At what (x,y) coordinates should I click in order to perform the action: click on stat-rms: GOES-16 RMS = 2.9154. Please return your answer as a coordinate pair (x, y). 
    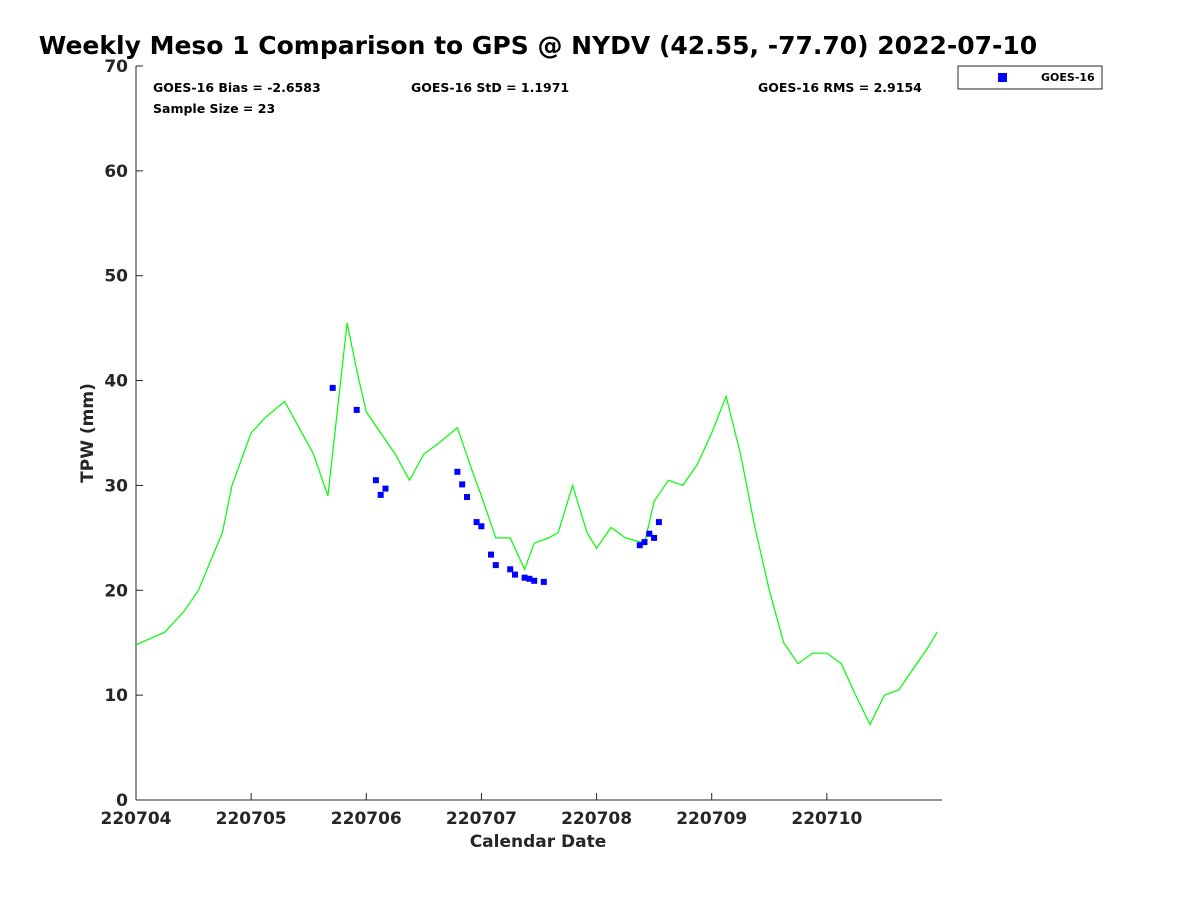
    Looking at the image, I should click on (840, 87).